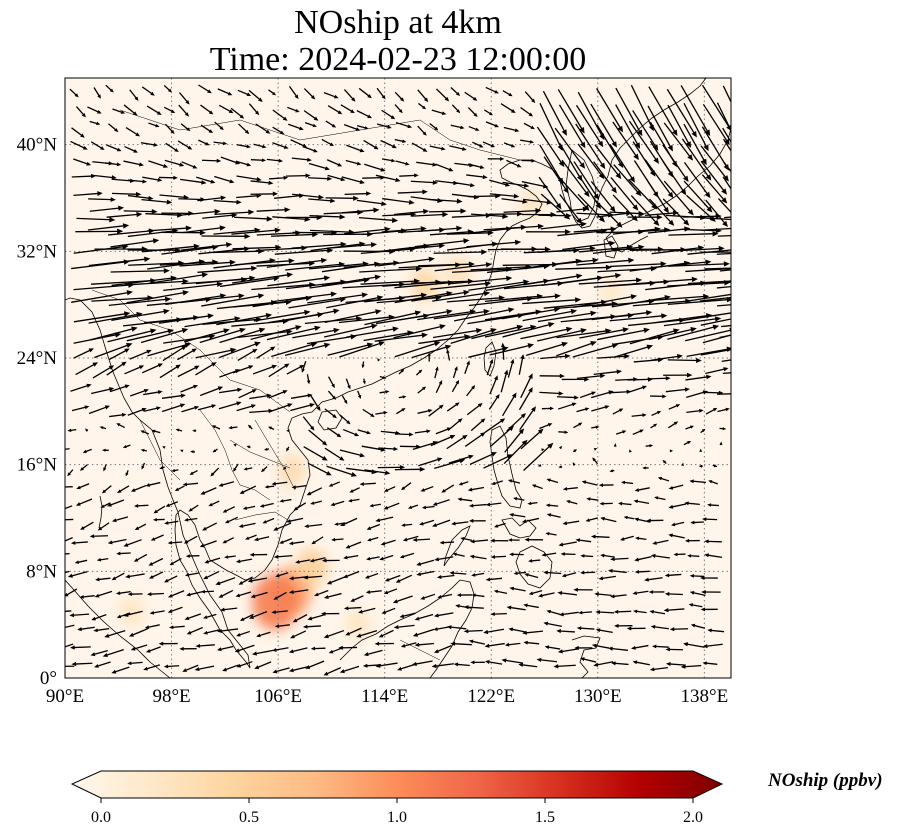 The width and height of the screenshot is (904, 836). What do you see at coordinates (37, 358) in the screenshot?
I see `y-tick-label: 24°N` at bounding box center [37, 358].